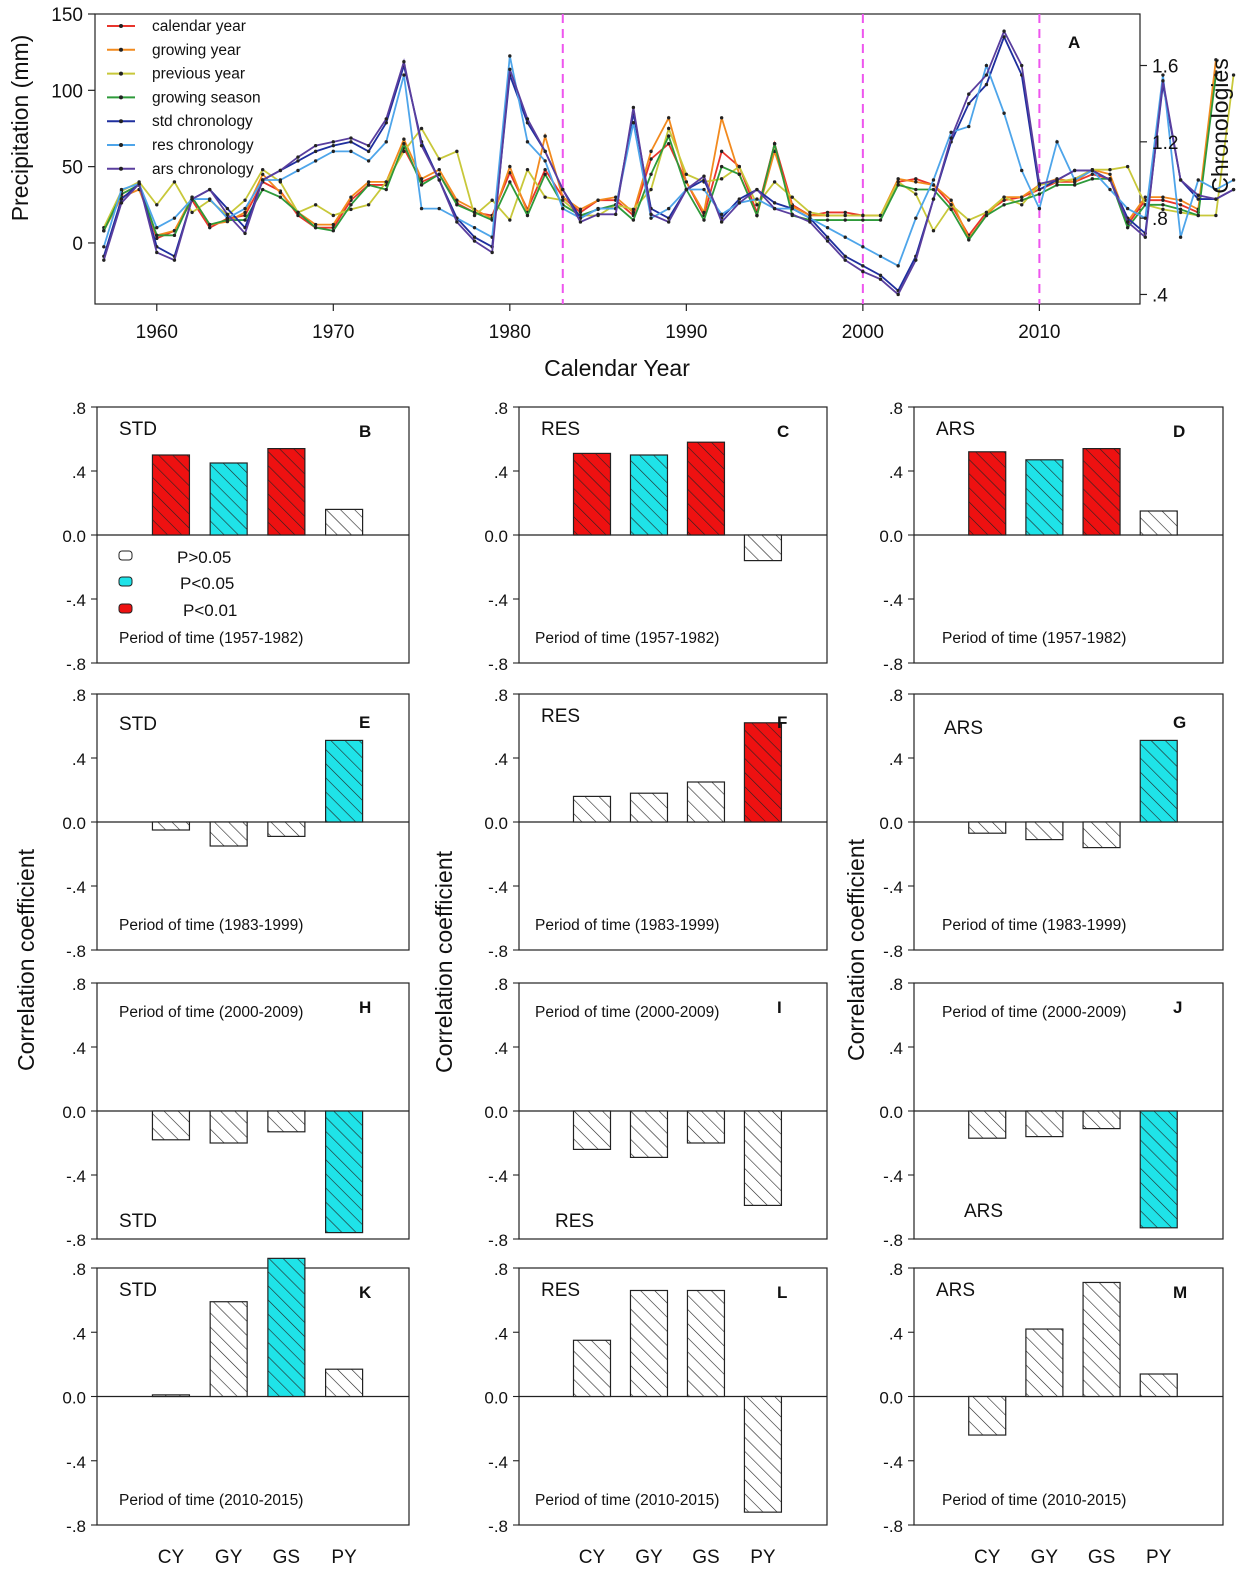 This screenshot has height=1587, width=1259. Describe the element at coordinates (206, 97) in the screenshot. I see `legend-entry: growing season` at that location.